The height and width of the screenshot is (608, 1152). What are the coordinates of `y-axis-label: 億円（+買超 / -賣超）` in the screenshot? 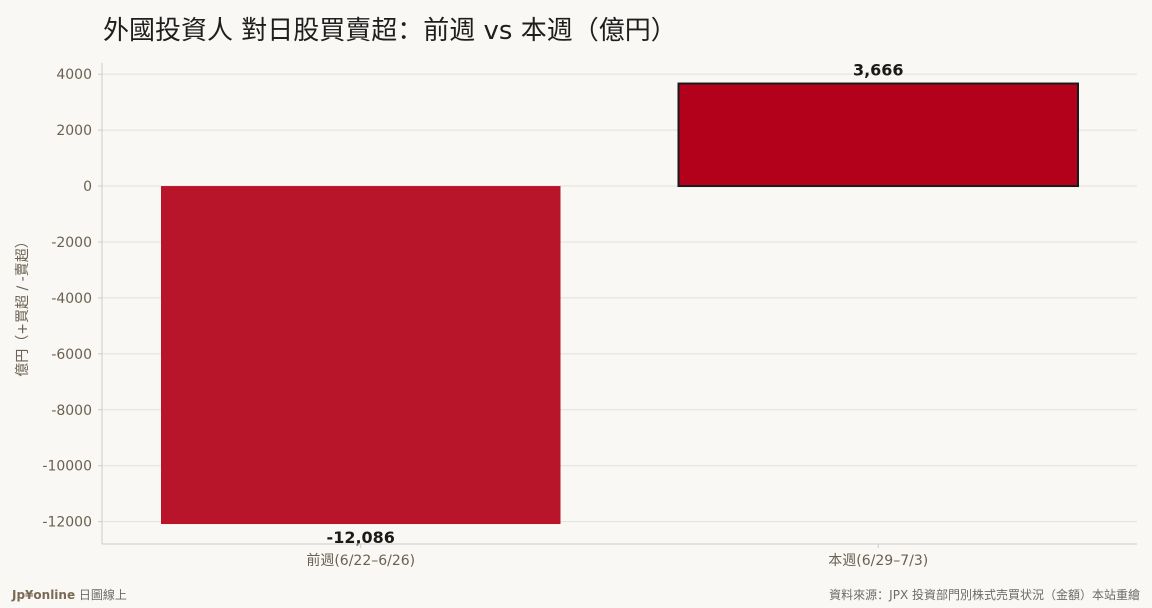 It's located at (23, 305).